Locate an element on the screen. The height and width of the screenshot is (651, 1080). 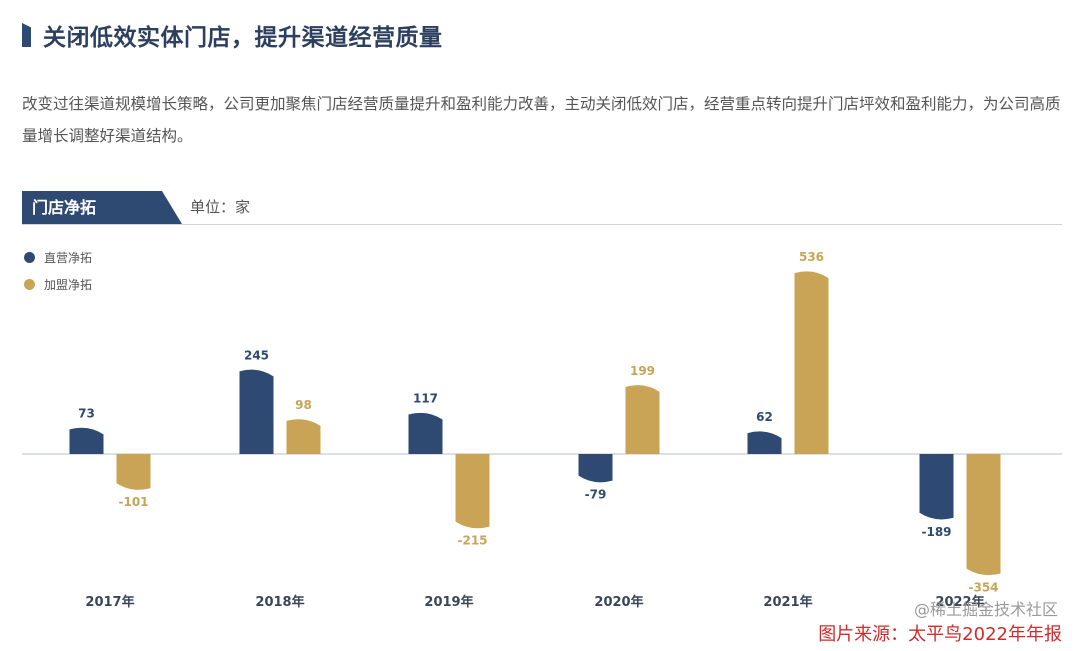
data-label-direct-1: 245 is located at coordinates (256, 355).